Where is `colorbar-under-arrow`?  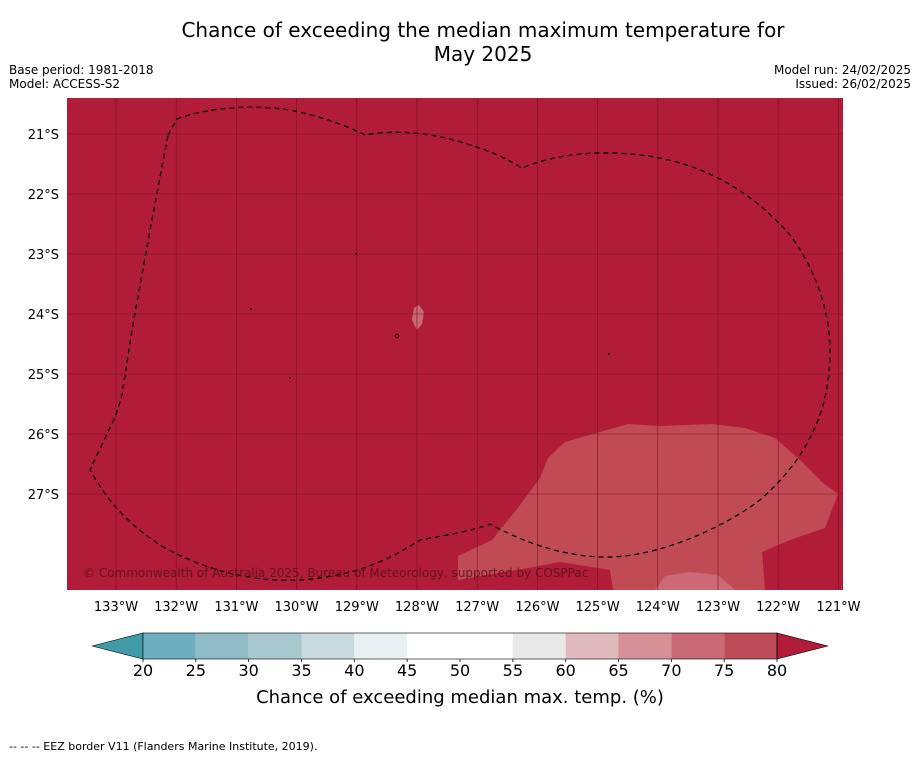 colorbar-under-arrow is located at coordinates (117, 646).